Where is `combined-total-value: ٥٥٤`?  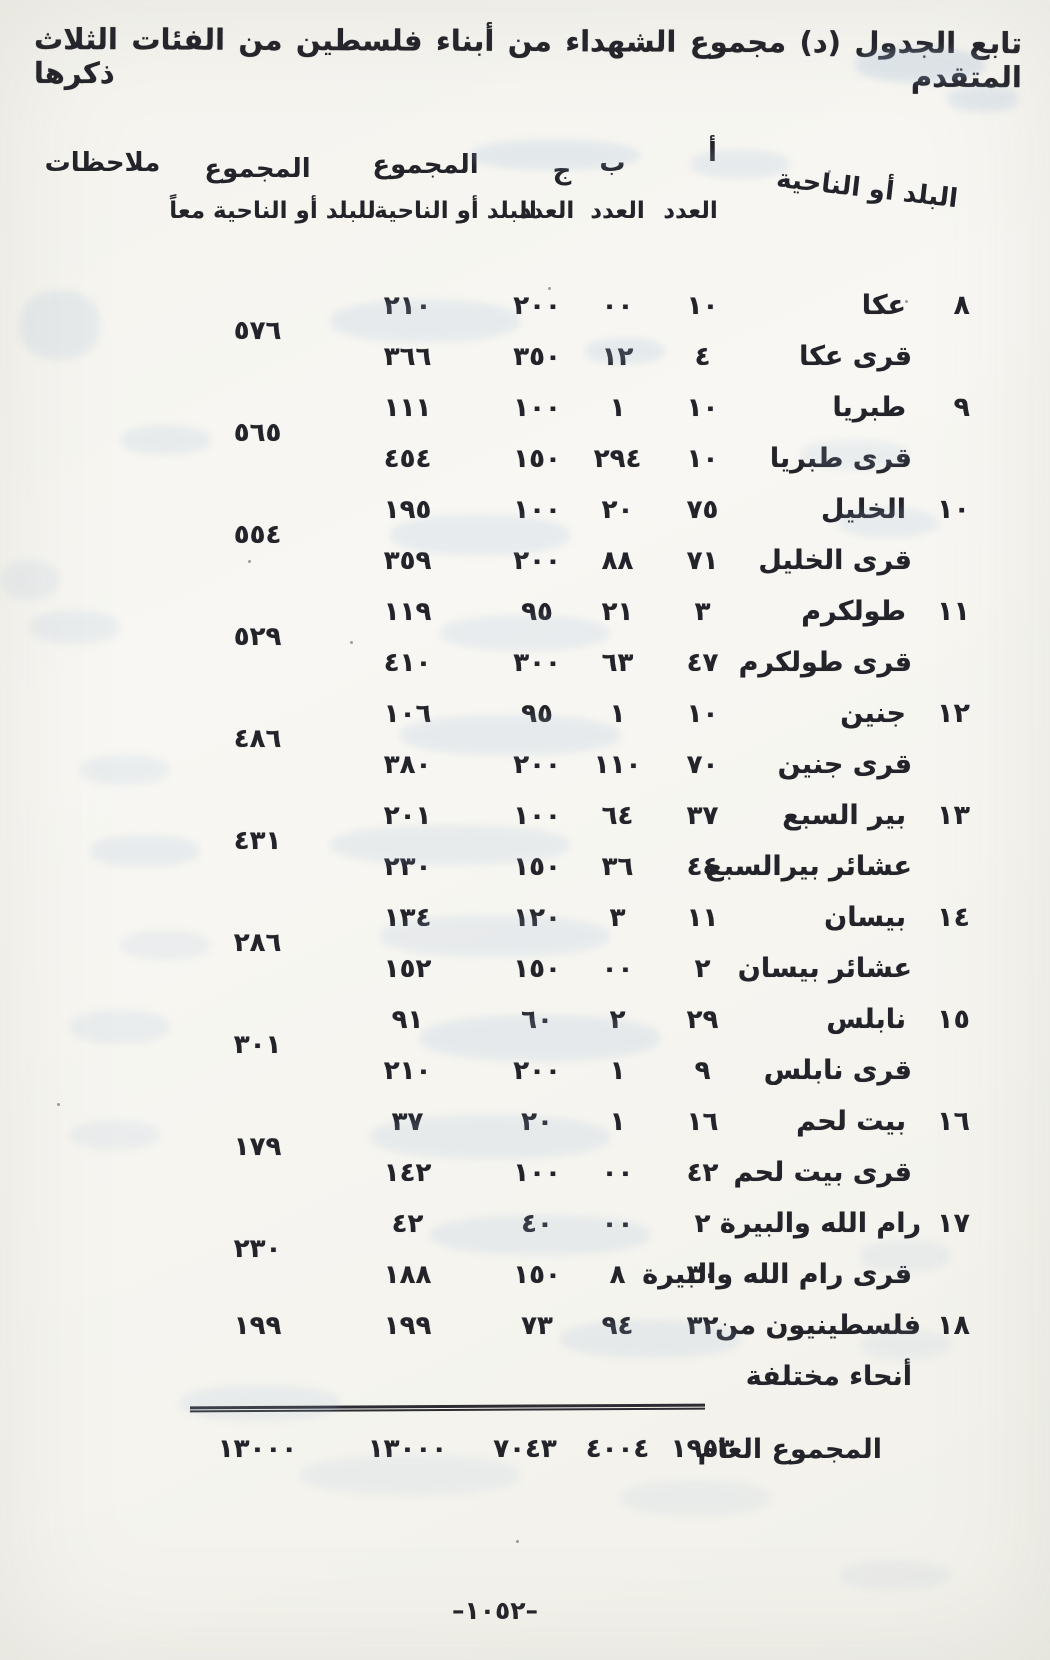 combined-total-value: ٥٥٤ is located at coordinates (257, 535).